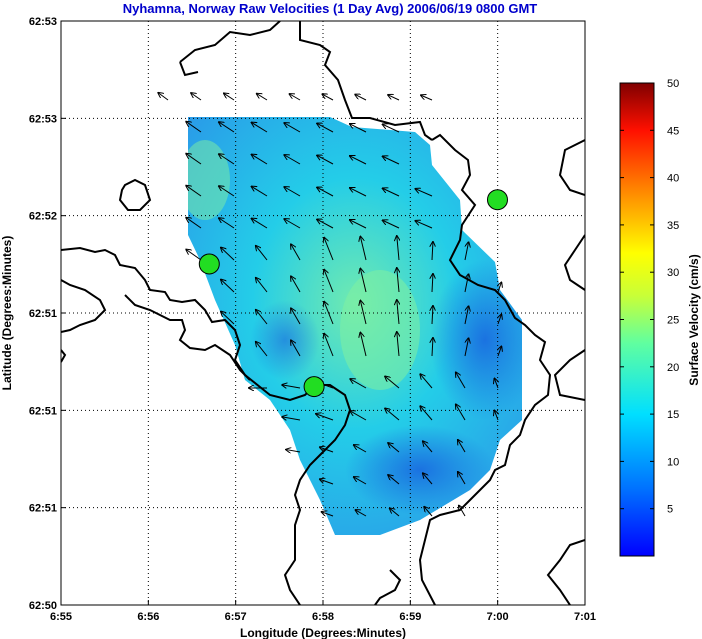 The width and height of the screenshot is (702, 639). Describe the element at coordinates (670, 510) in the screenshot. I see `colorbar-tick-label: 5` at that location.